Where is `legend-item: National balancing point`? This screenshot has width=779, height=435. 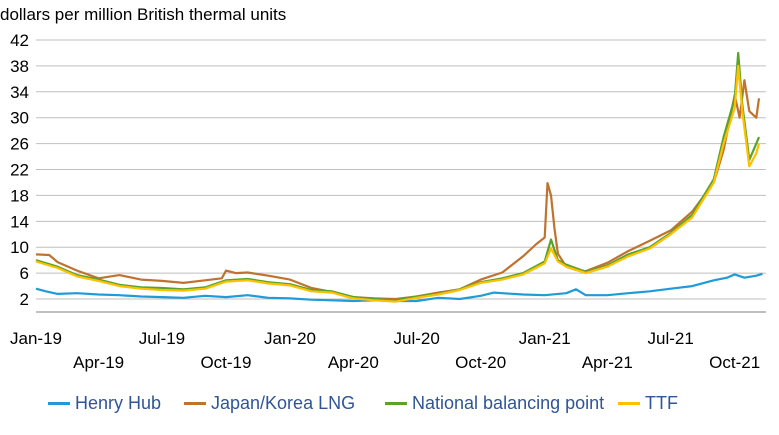
legend-item: National balancing point is located at coordinates (494, 403).